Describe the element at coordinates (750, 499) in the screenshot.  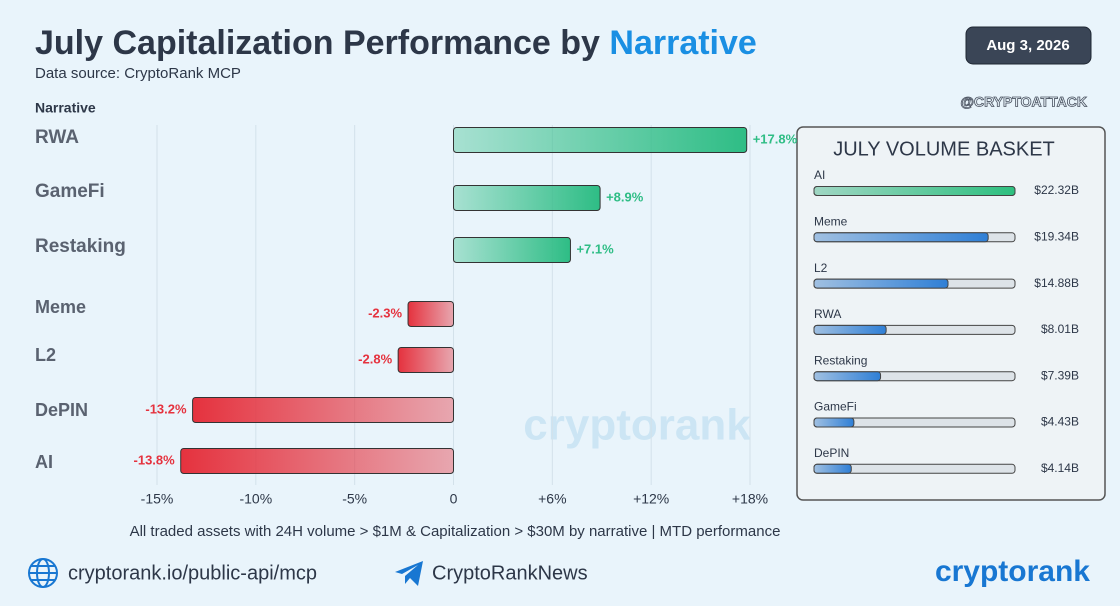
I see `x-tick-label: +18%` at that location.